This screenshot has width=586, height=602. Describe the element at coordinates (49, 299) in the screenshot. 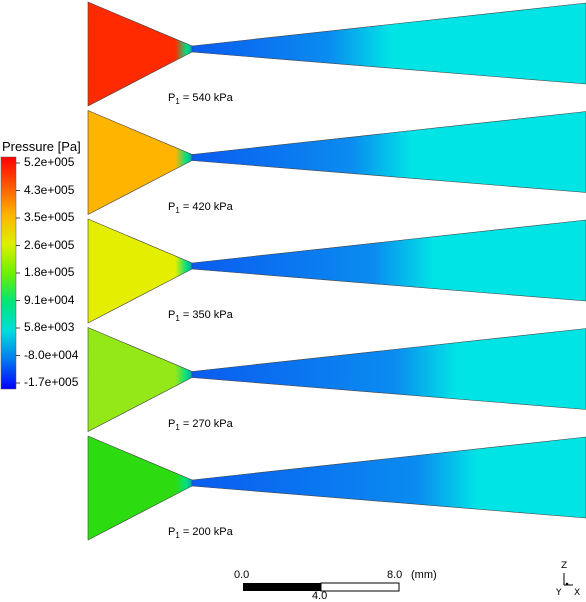

I see `legend-tick-label: 9.1e+004` at that location.